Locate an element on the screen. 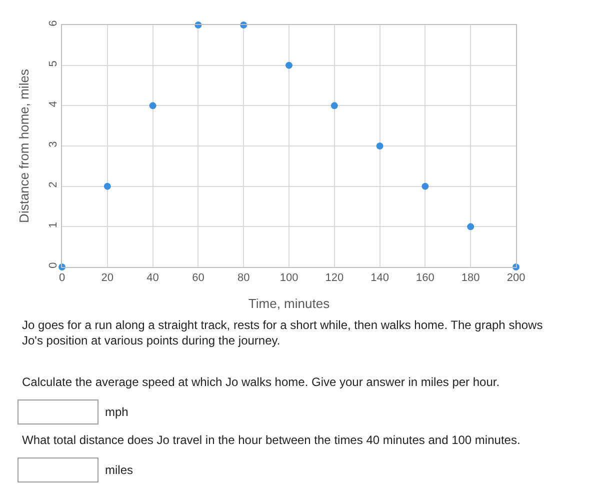 Image resolution: width=613 pixels, height=497 pixels. x-tick-label: 200 is located at coordinates (516, 278).